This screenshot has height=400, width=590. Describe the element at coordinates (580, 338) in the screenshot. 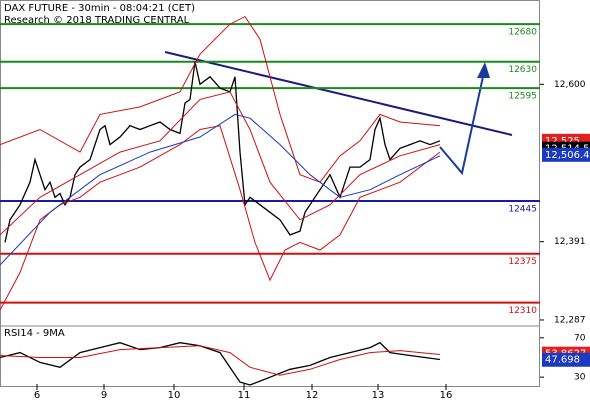

I see `rsi-tick-label: 70` at that location.